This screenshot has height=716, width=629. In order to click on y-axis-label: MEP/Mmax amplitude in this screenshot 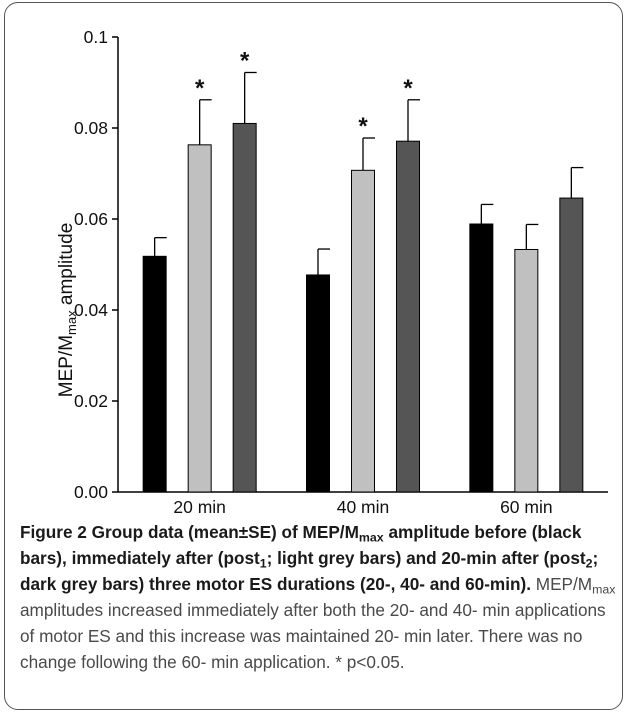, I will do `click(67, 310)`.